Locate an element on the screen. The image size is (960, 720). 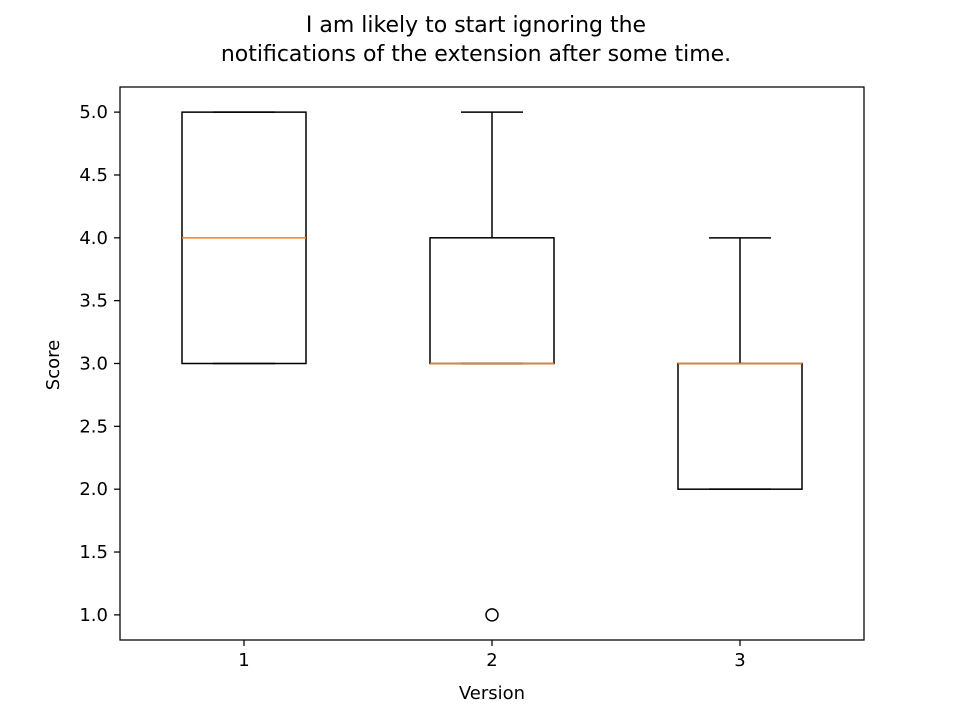
x-axis: 1 2 3 is located at coordinates (492, 655).